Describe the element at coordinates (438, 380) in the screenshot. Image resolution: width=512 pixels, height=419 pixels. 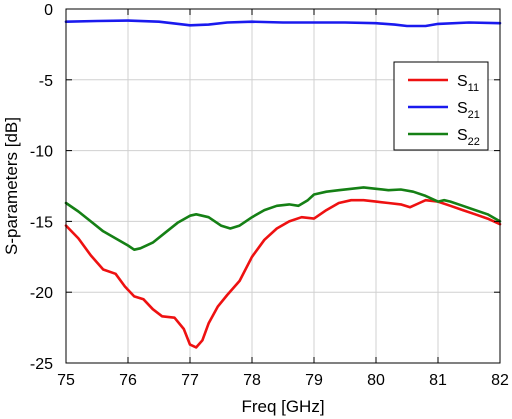
I see `x-tick-label: 81` at that location.